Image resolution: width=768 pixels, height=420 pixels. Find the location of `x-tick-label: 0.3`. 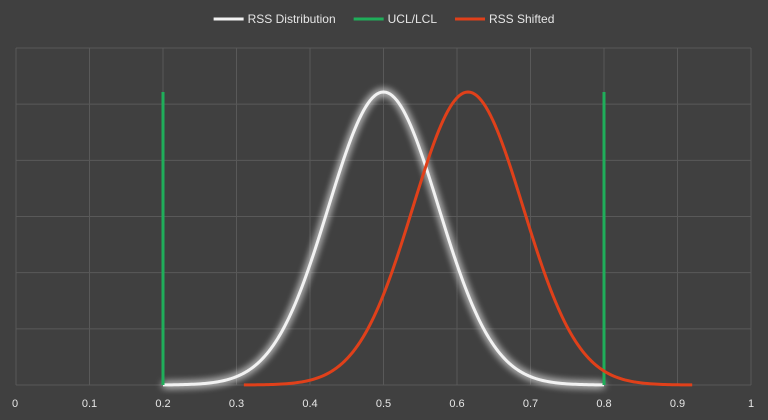

x-tick-label: 0.3 is located at coordinates (236, 404).